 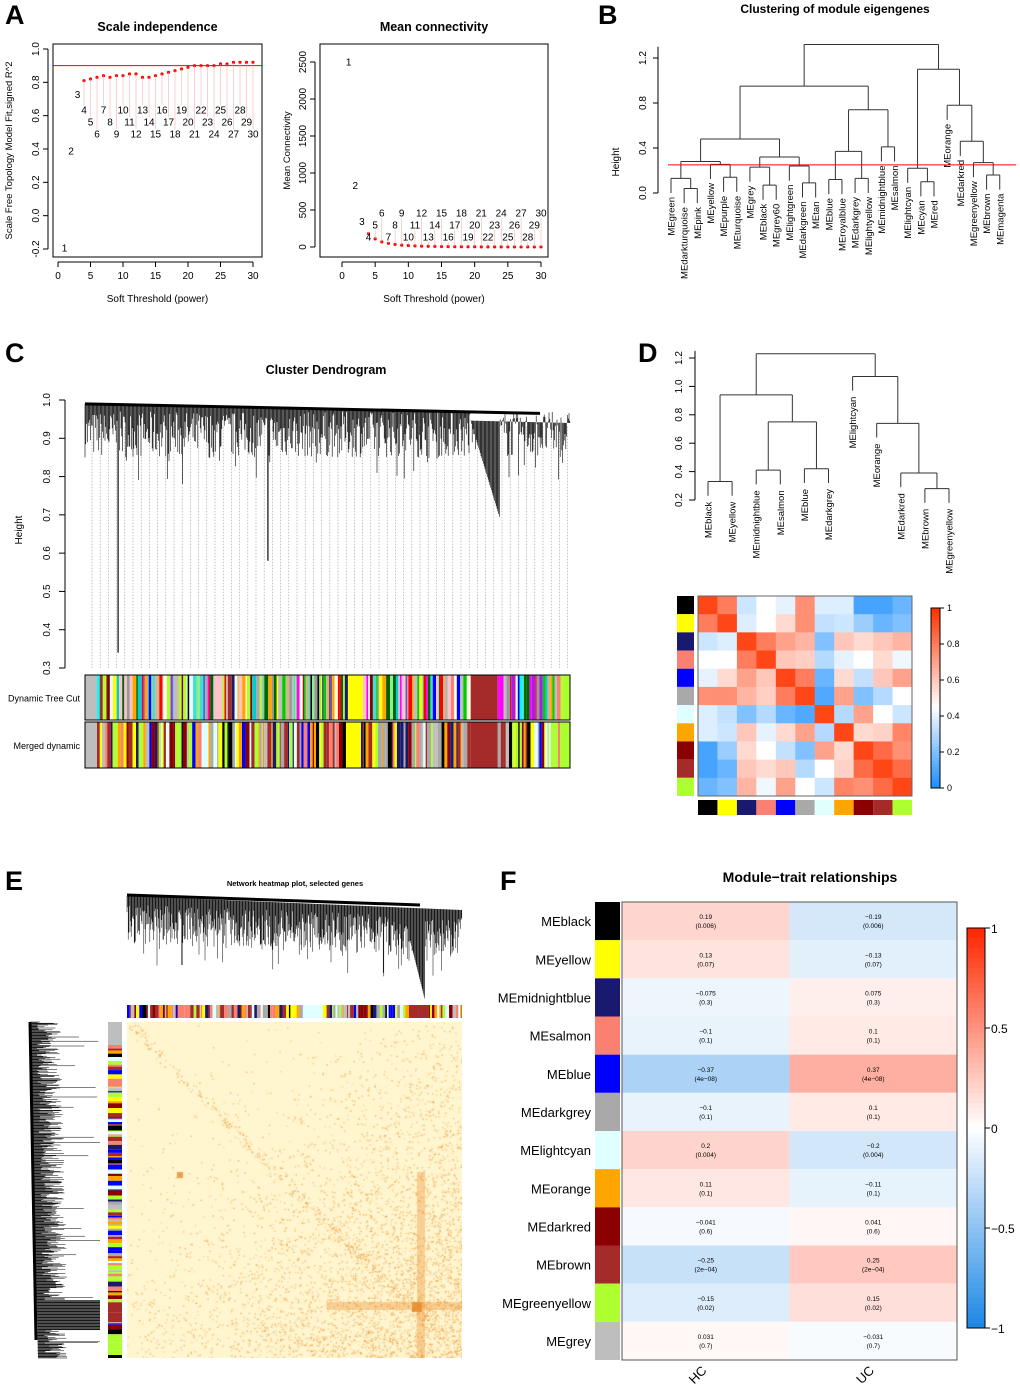 What do you see at coordinates (724, 216) in the screenshot?
I see `leaf-label: MEpurple` at bounding box center [724, 216].